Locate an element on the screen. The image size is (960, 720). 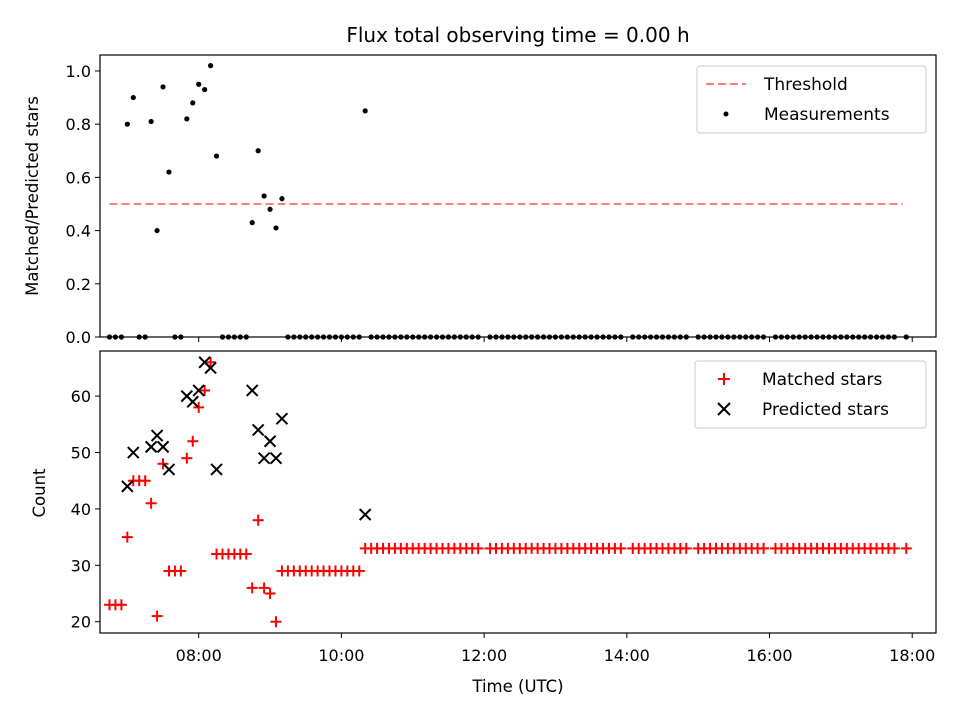
legend-threshold-label: Threshold is located at coordinates (805, 85).